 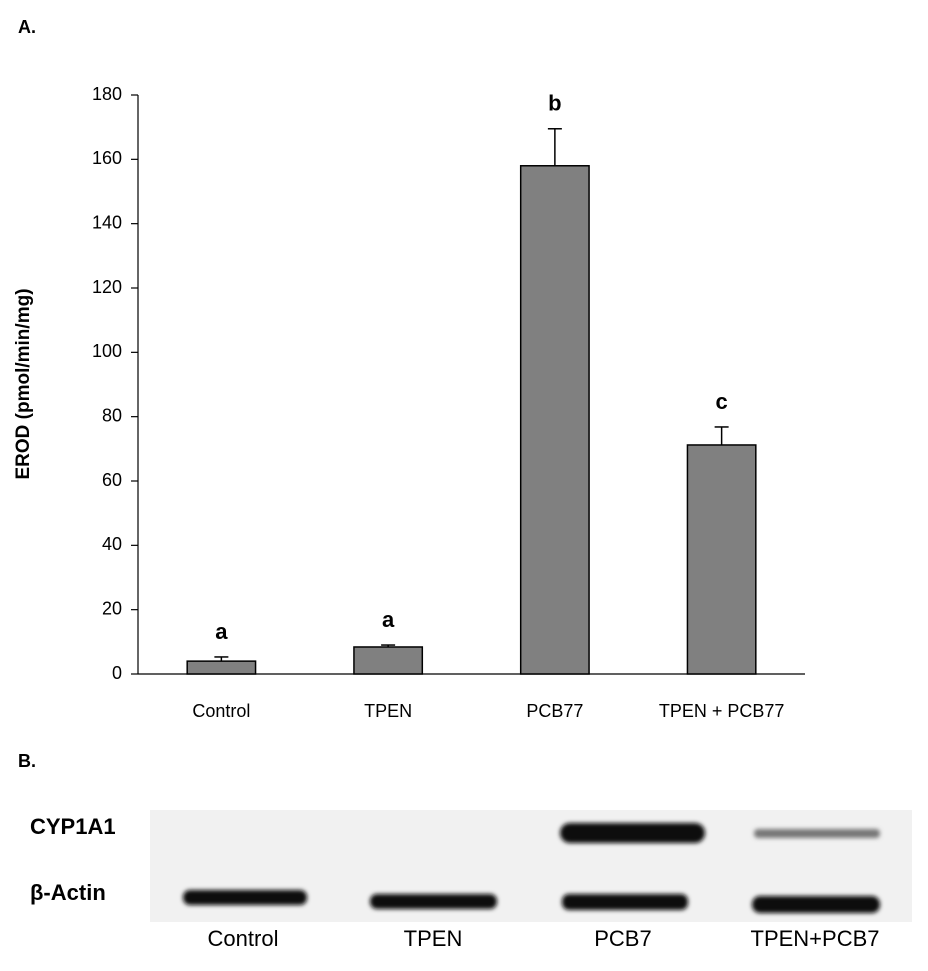 What do you see at coordinates (112, 544) in the screenshot?
I see `y-tick-label: 40` at bounding box center [112, 544].